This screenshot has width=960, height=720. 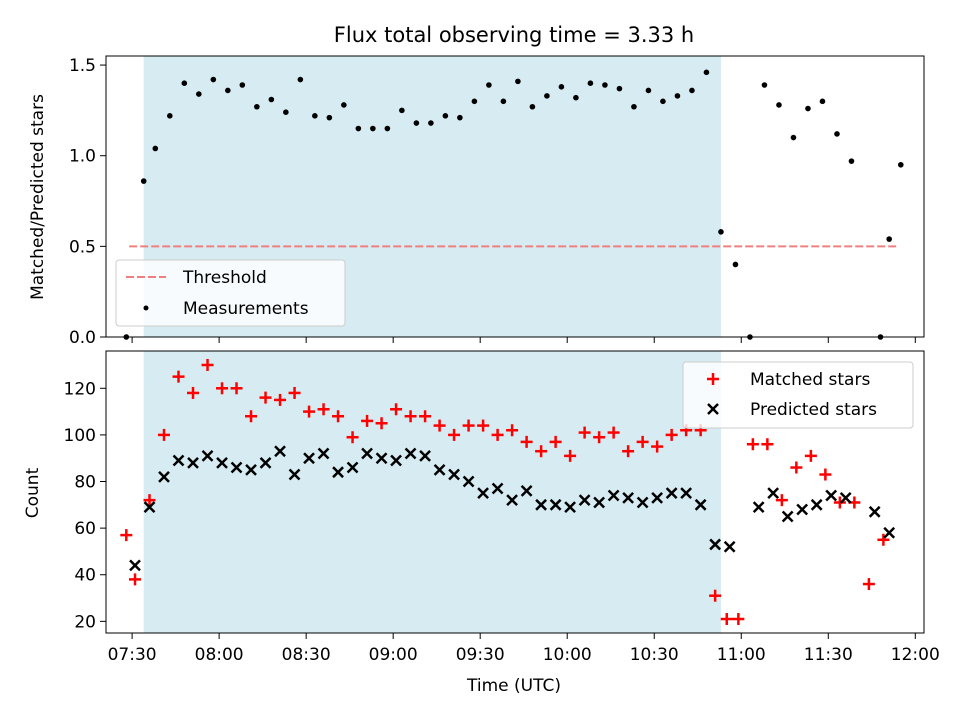 What do you see at coordinates (87, 202) in the screenshot?
I see `top-y-axis: 0.0 0.5 1.0 1.5` at bounding box center [87, 202].